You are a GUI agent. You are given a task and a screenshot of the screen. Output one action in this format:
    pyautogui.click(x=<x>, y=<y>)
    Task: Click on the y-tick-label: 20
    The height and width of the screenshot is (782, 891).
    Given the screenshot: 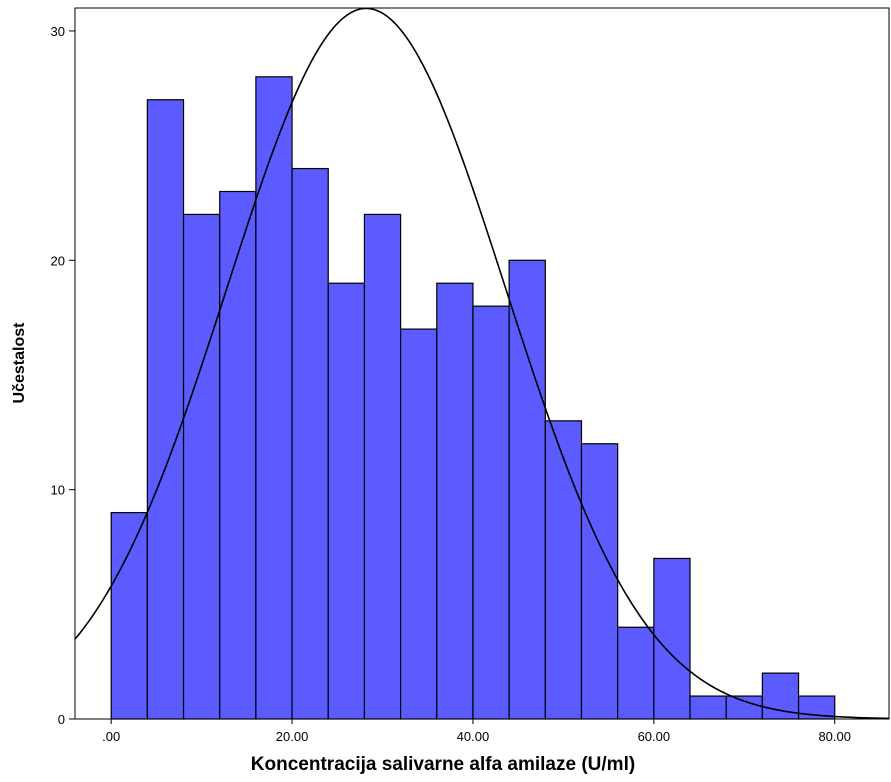 What is the action you would take?
    pyautogui.click(x=58, y=260)
    